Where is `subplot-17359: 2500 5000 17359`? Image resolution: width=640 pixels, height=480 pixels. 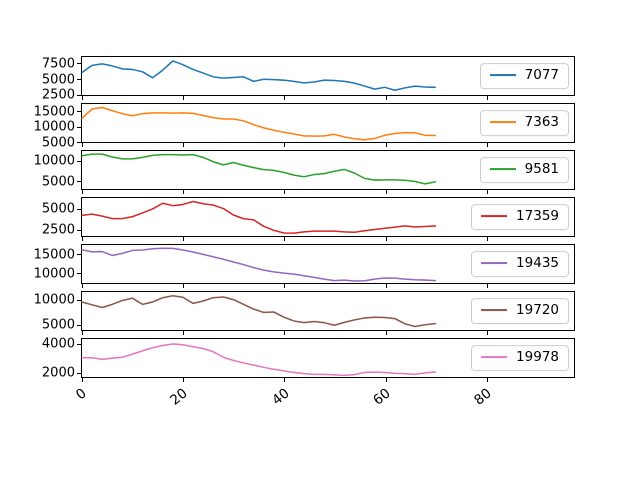
subplot-17359: 2500 5000 17359 is located at coordinates (308, 219).